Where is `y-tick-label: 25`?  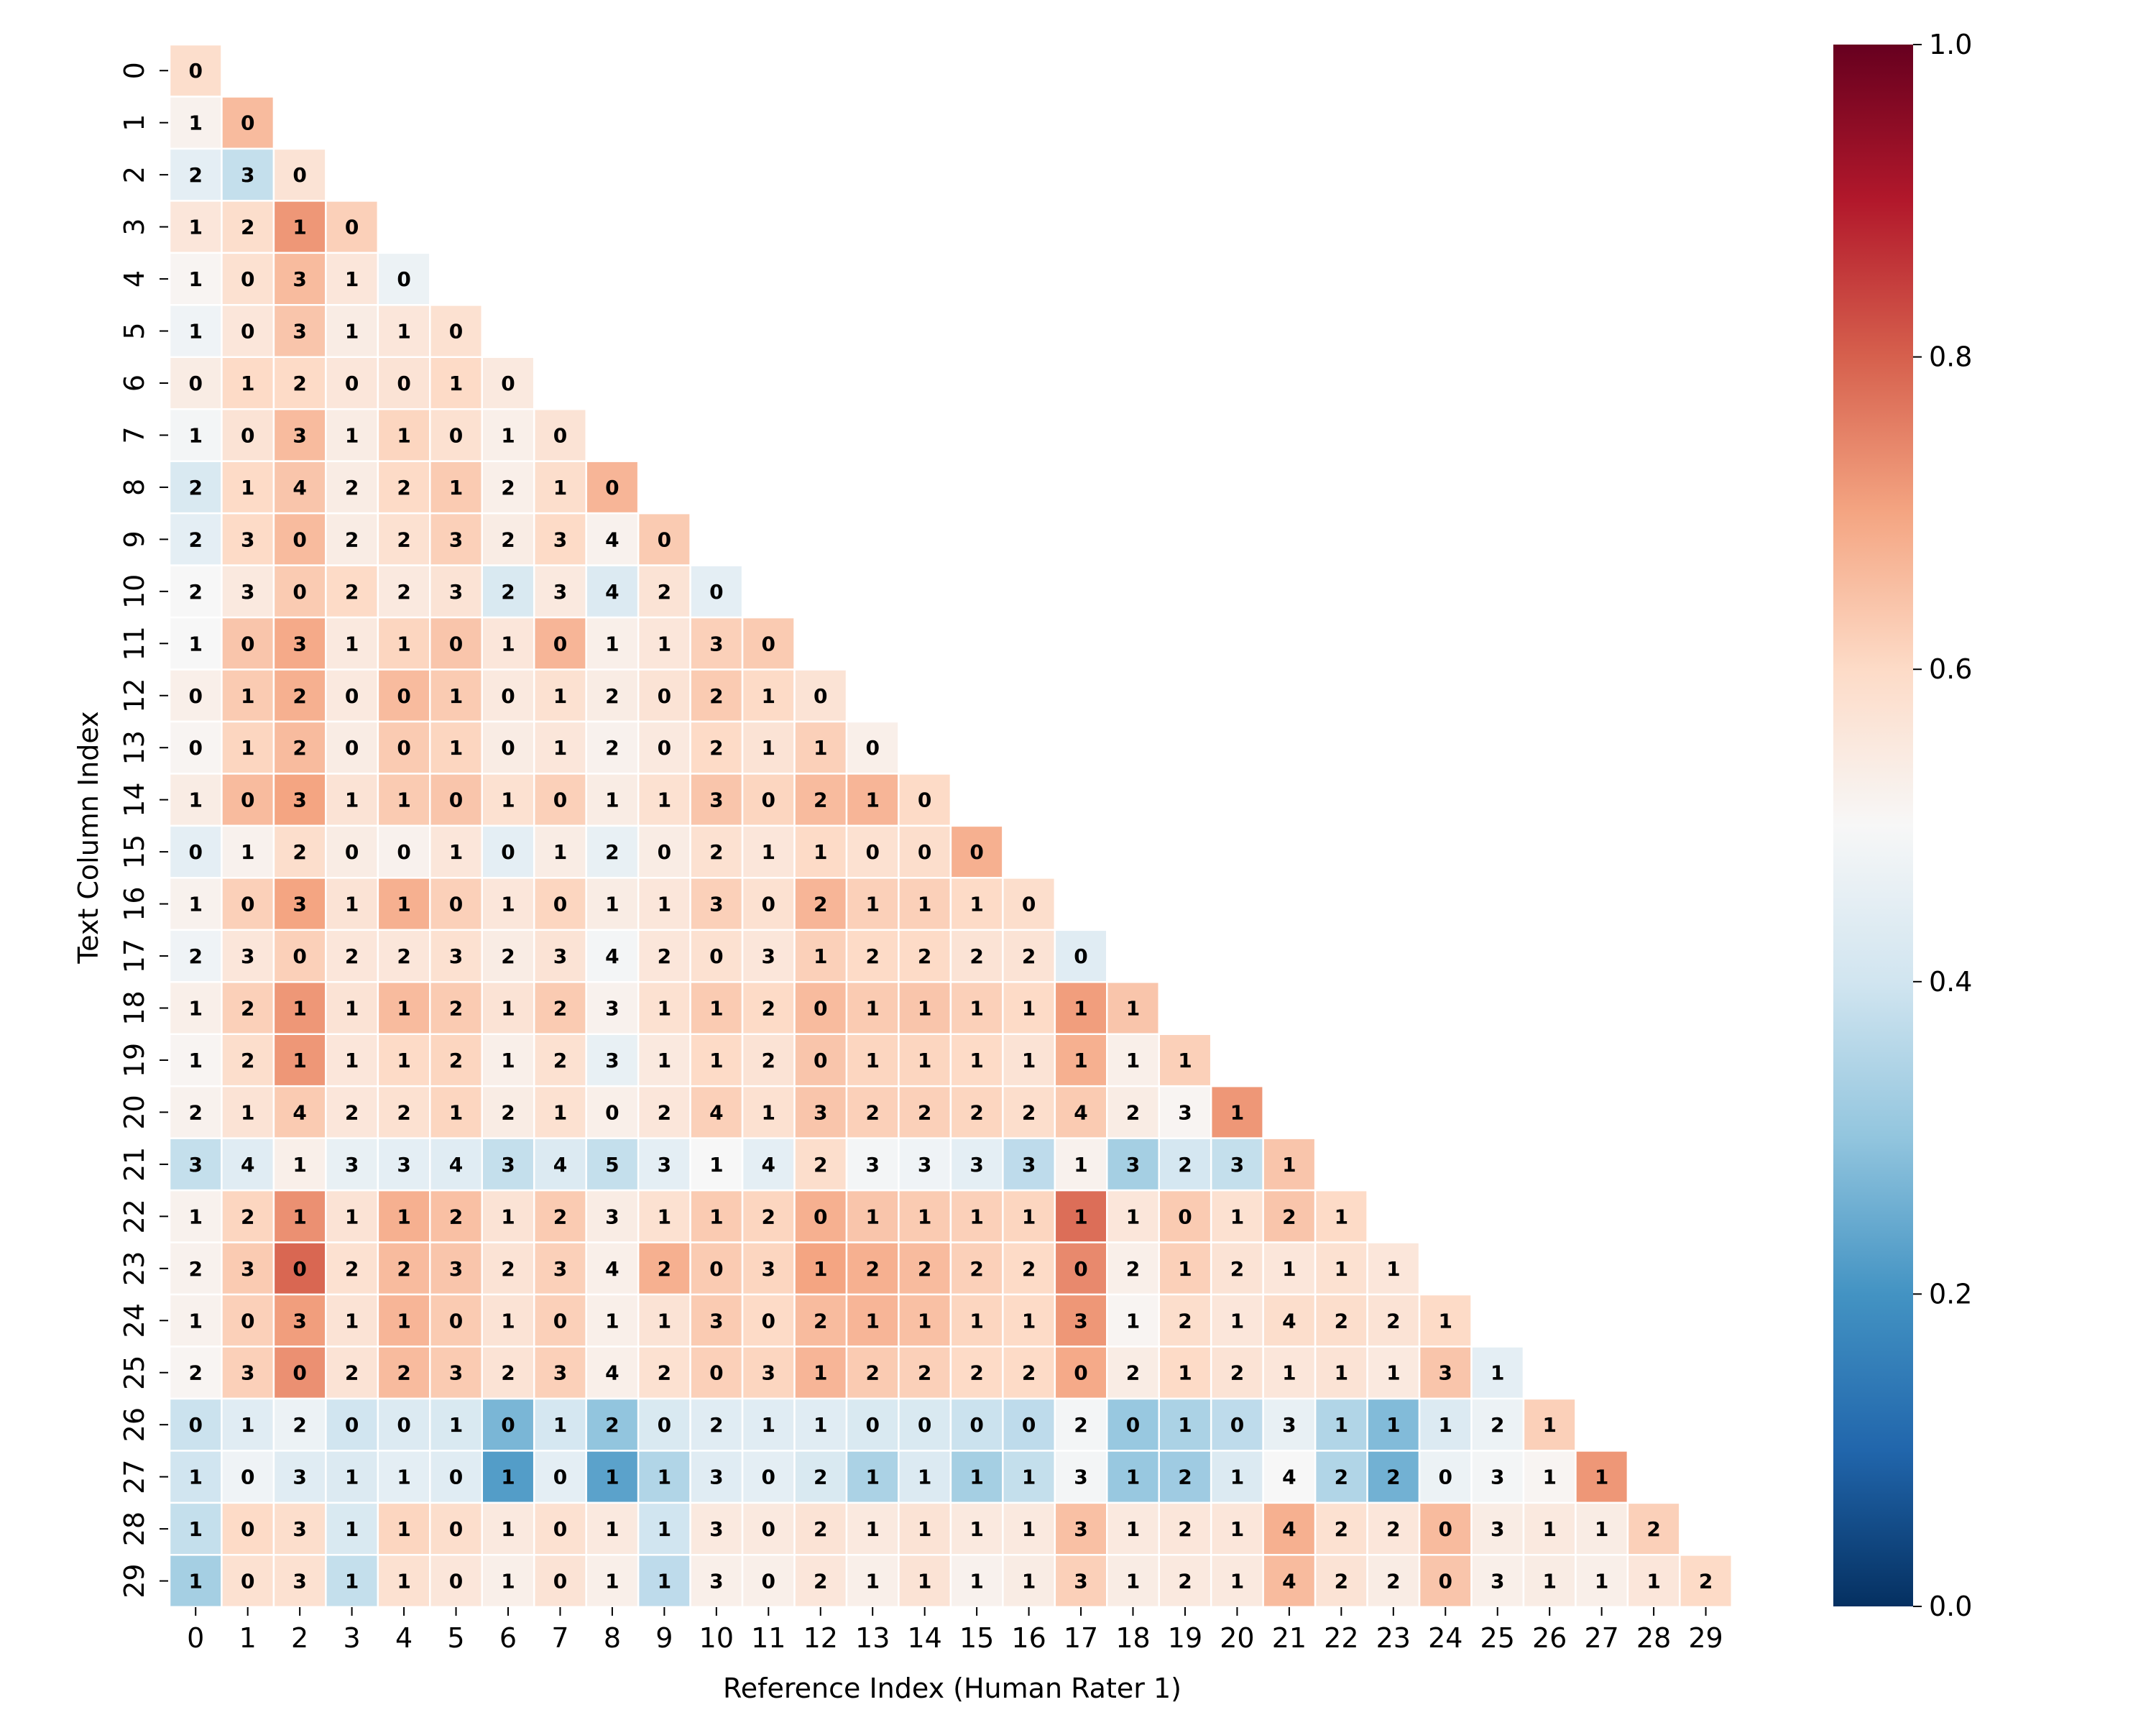
y-tick-label: 25 is located at coordinates (134, 1373).